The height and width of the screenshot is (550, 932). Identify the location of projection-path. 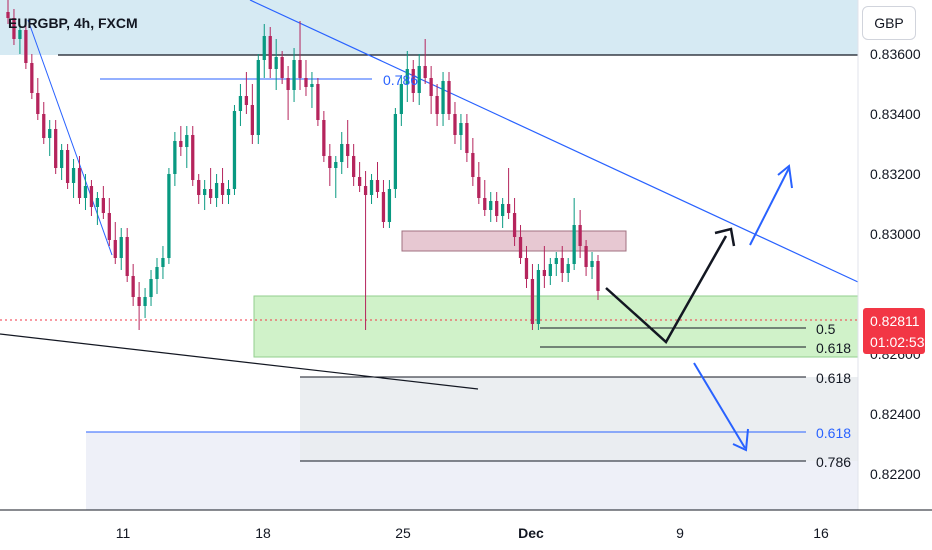
(666, 289).